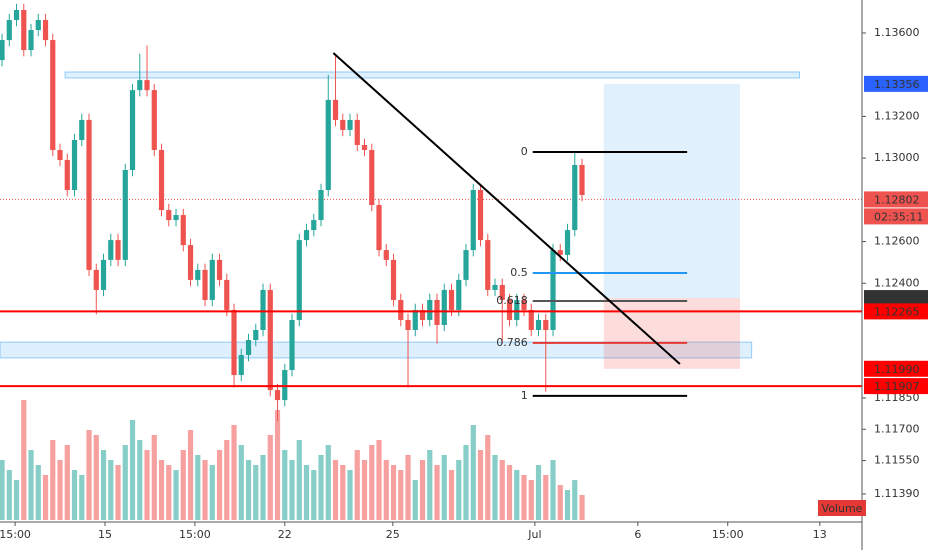  What do you see at coordinates (672, 191) in the screenshot?
I see `profit-zone` at bounding box center [672, 191].